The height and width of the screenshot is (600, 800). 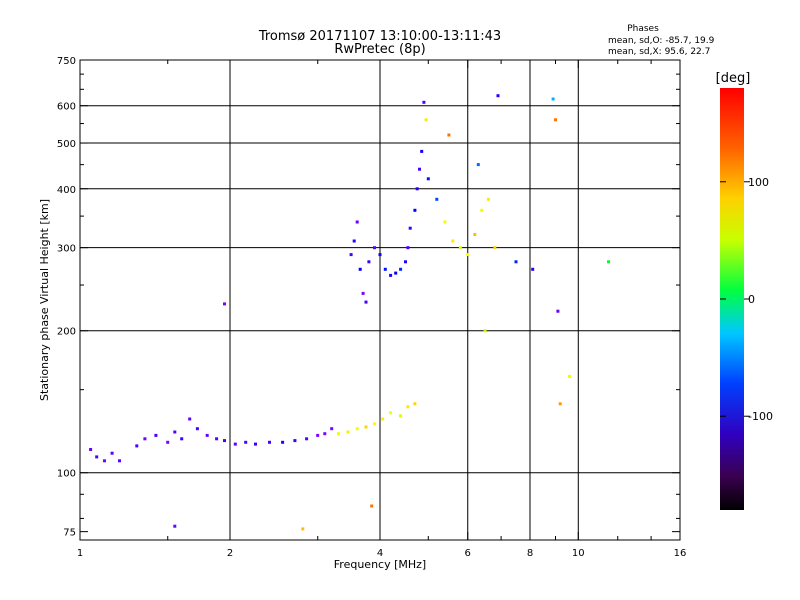 I want to click on chart-title: Tromsø 20171107 13:10:00-13:11:43, so click(x=379, y=36).